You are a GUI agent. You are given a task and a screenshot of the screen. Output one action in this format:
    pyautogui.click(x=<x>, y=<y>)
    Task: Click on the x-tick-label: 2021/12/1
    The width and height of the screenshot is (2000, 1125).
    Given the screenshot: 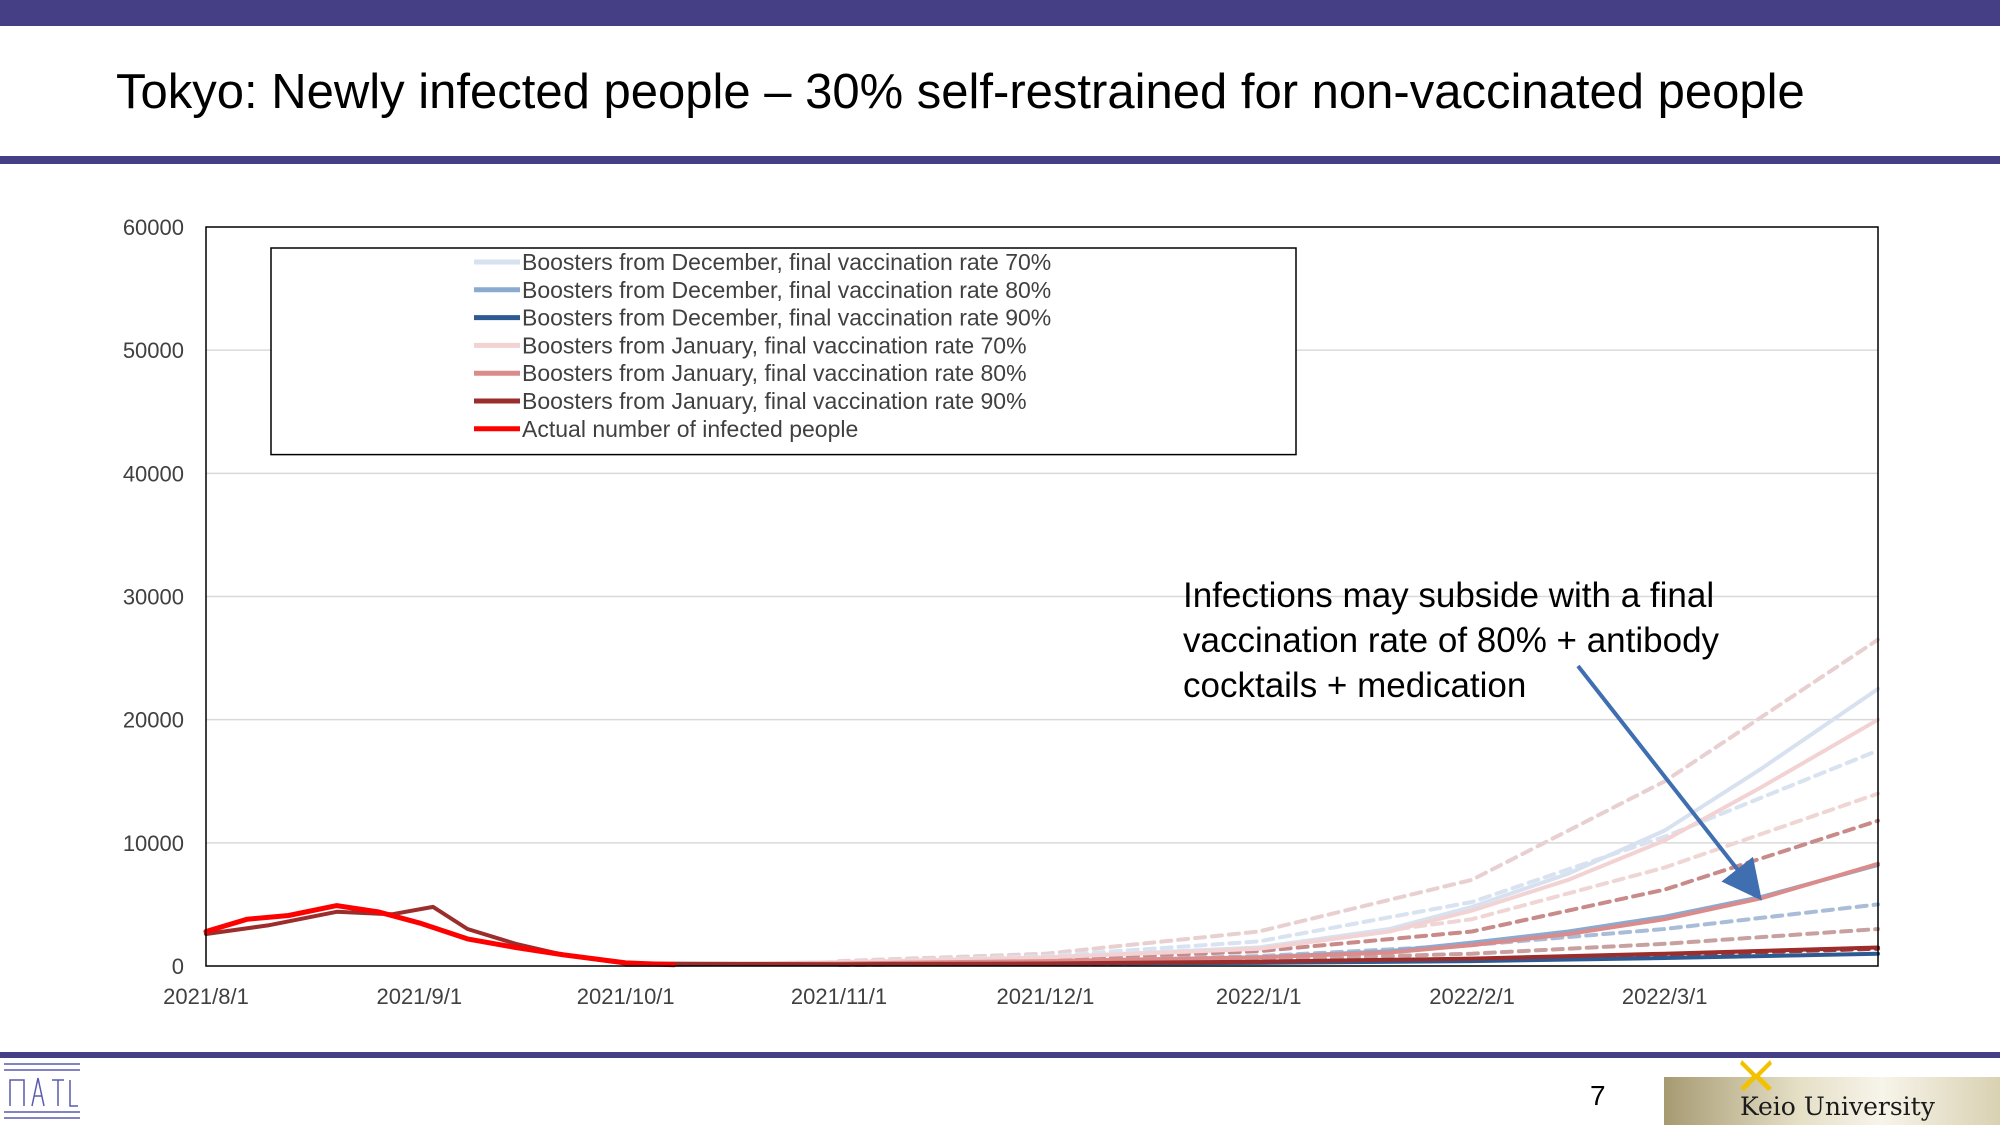 What is the action you would take?
    pyautogui.click(x=1046, y=996)
    